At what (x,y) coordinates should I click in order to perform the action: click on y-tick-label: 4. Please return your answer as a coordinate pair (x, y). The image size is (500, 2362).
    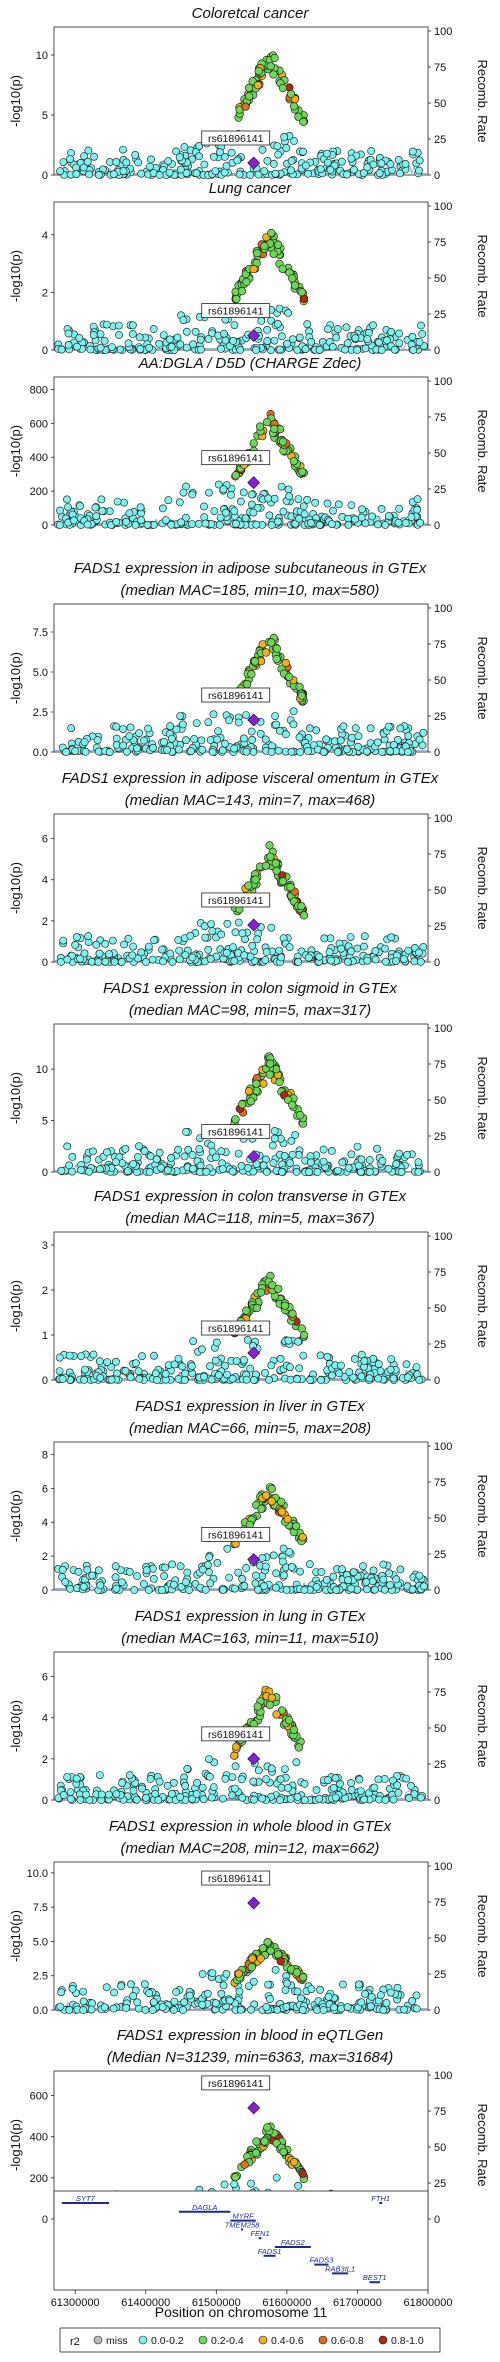
    Looking at the image, I should click on (45, 881).